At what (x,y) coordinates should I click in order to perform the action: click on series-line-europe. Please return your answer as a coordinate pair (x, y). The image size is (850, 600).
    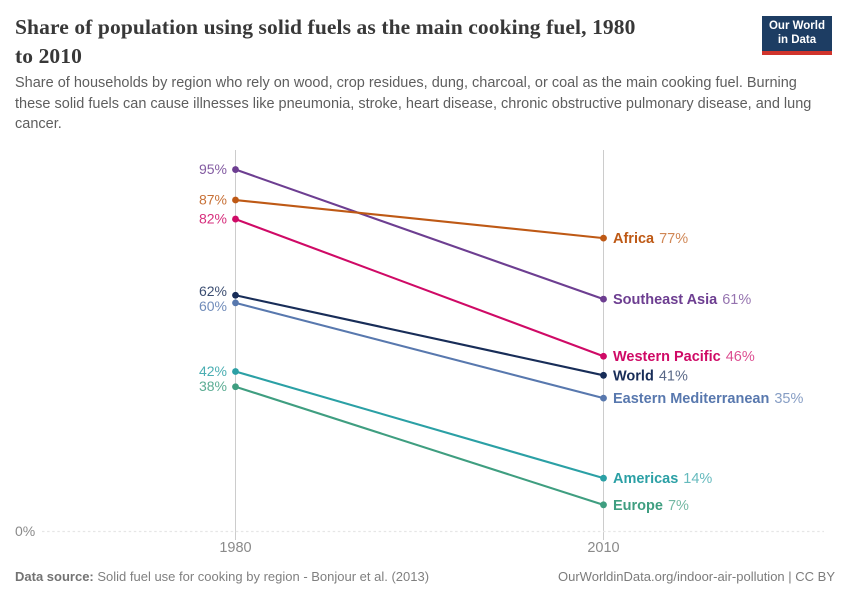
    Looking at the image, I should click on (419, 445).